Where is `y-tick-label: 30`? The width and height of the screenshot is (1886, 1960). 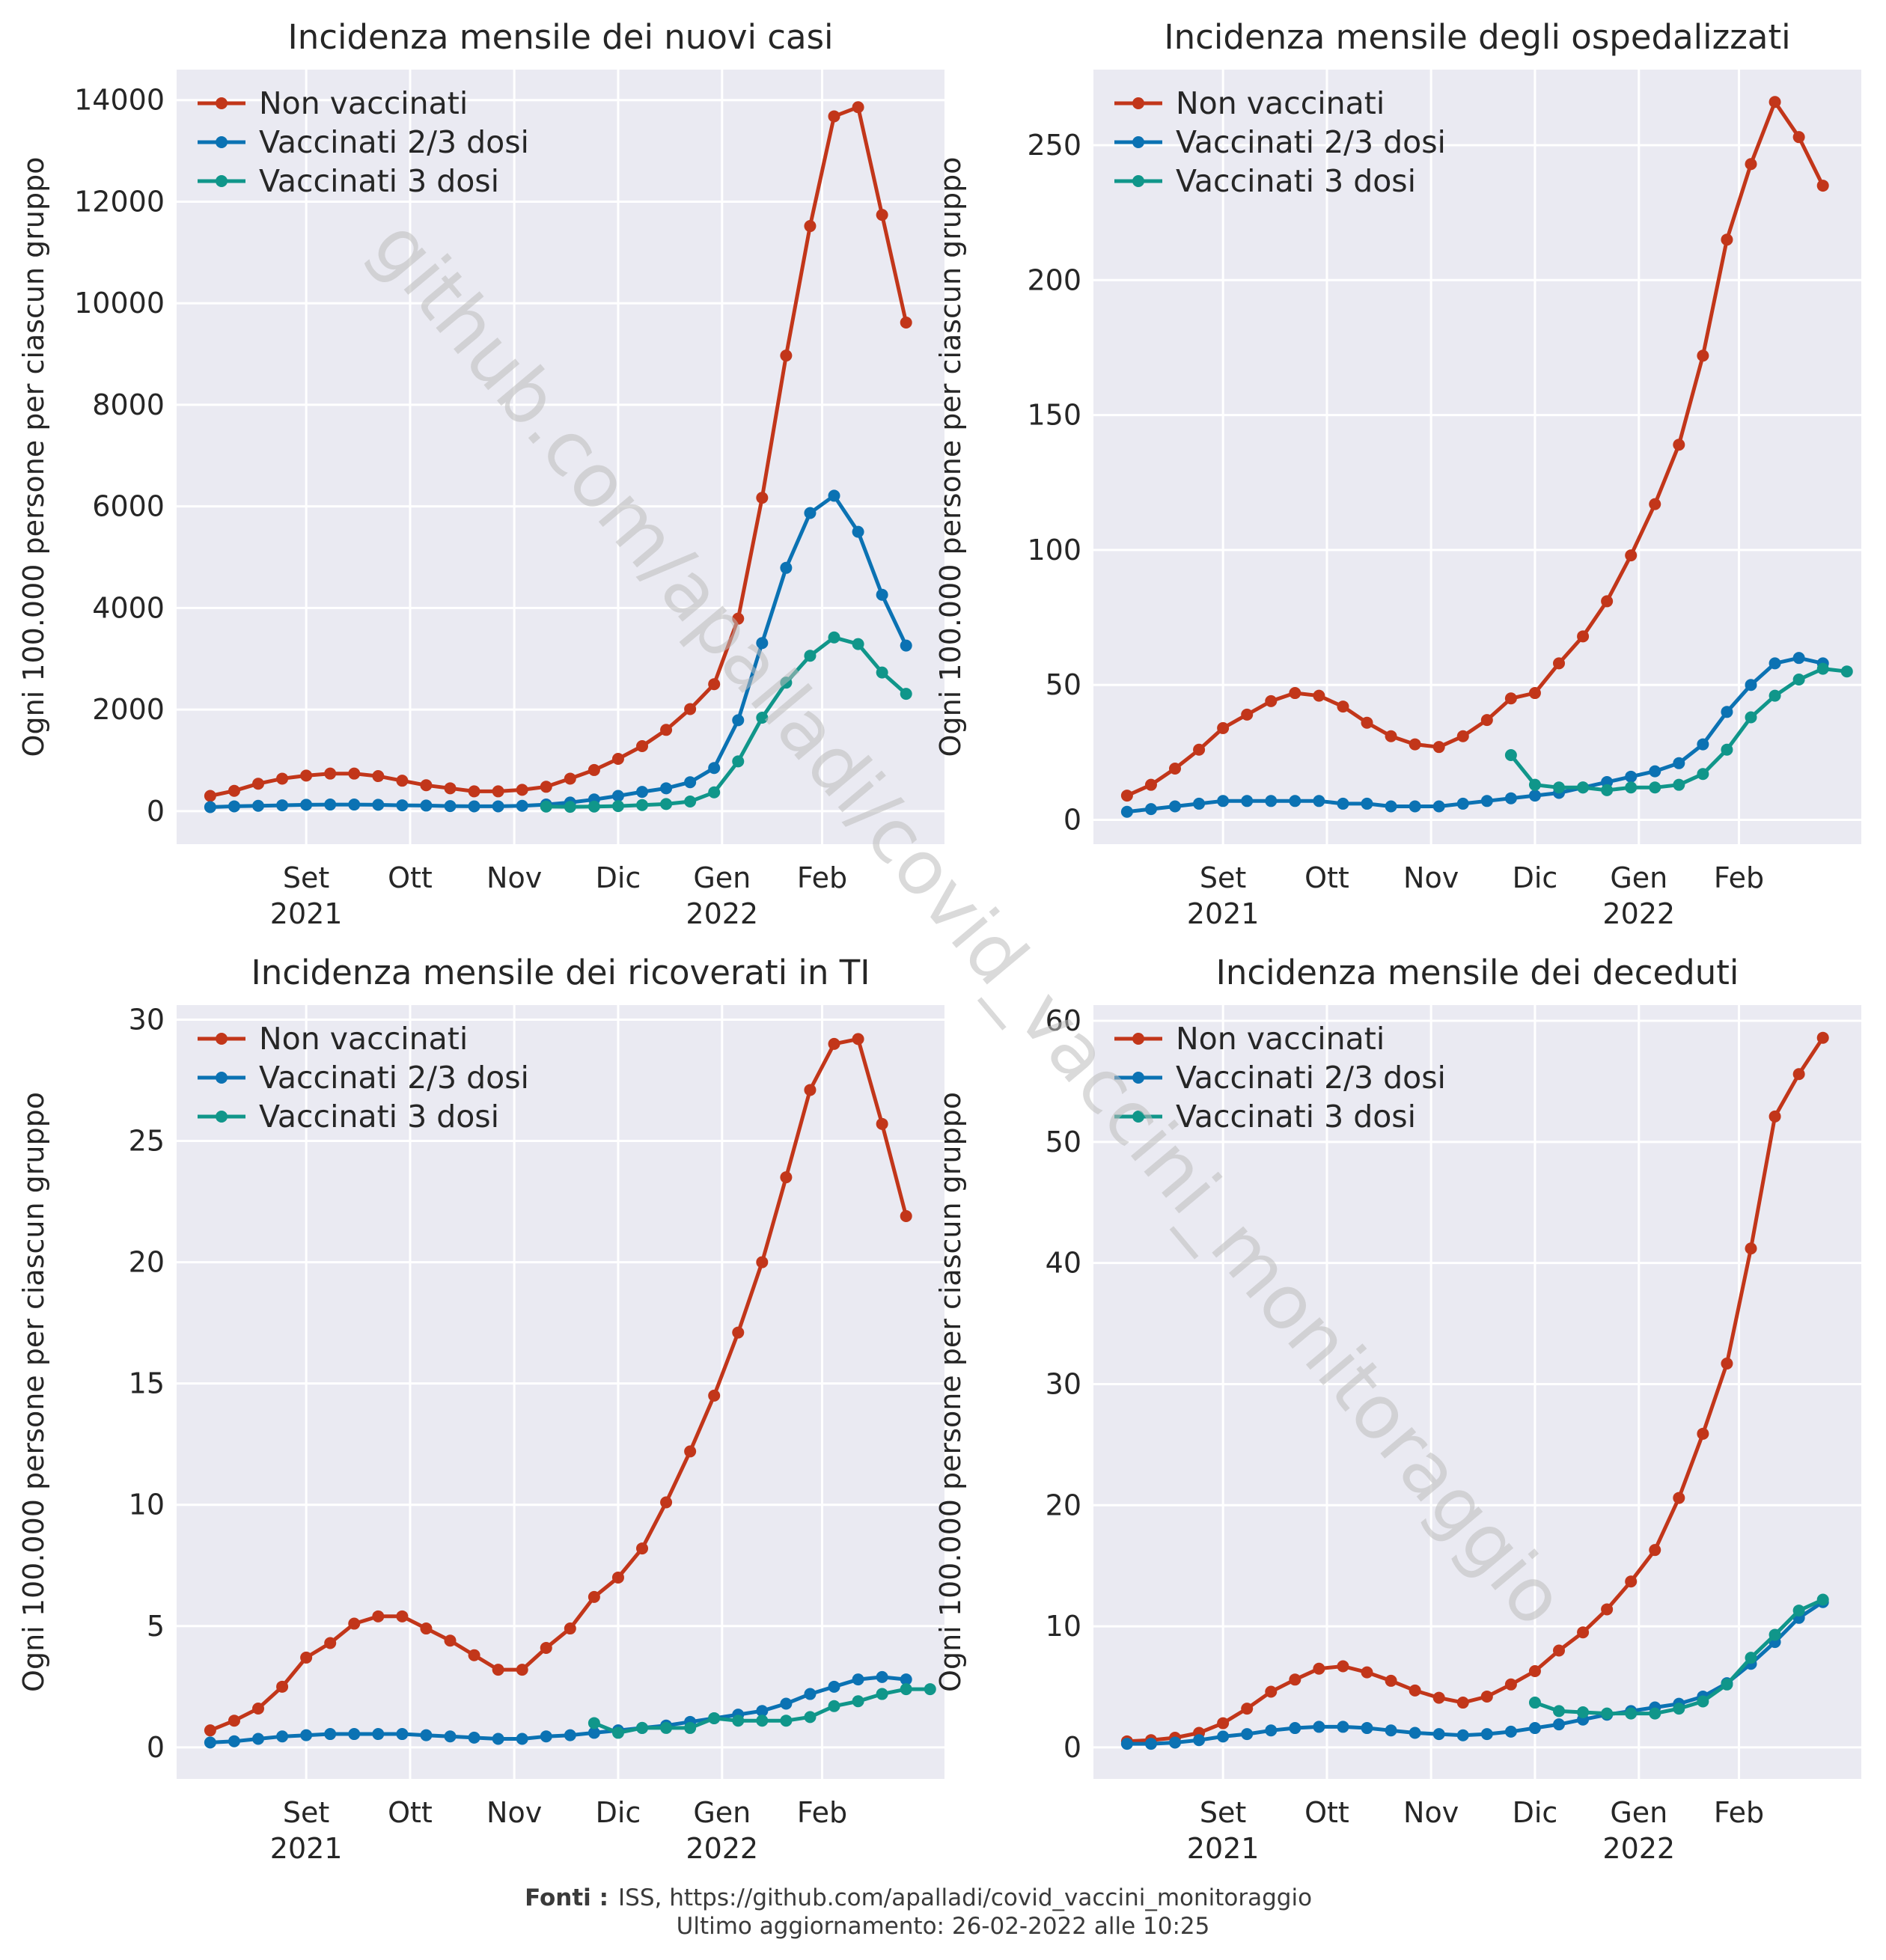
y-tick-label: 30 is located at coordinates (1063, 1383).